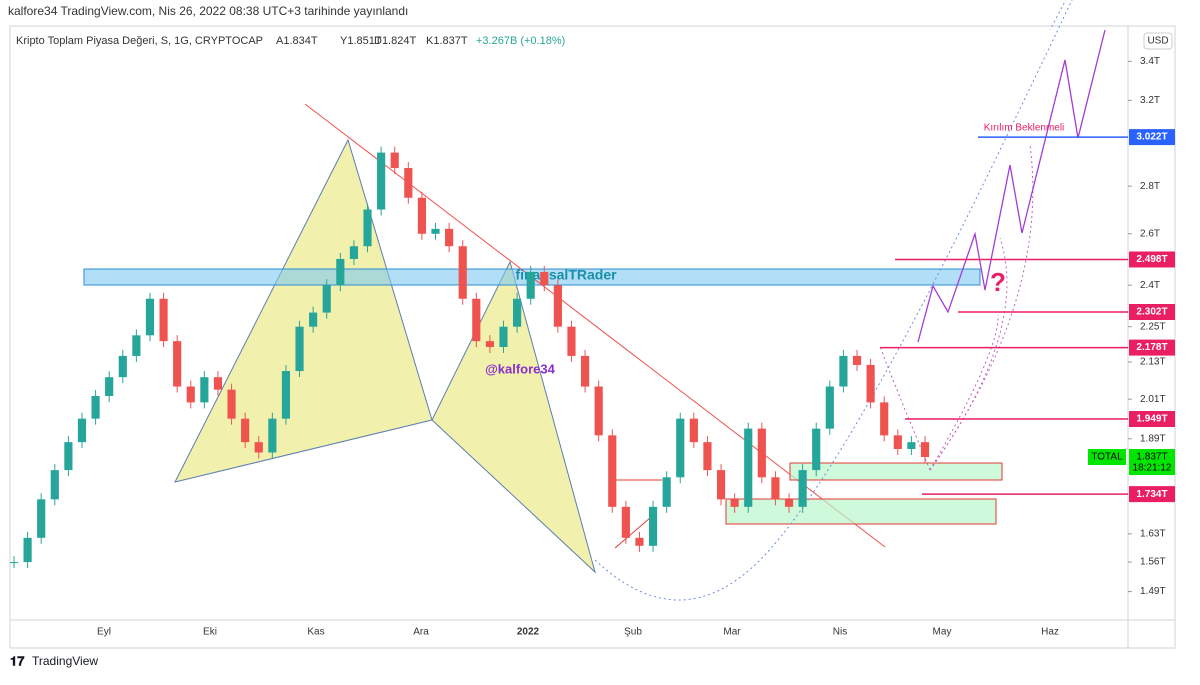 The height and width of the screenshot is (685, 1200). What do you see at coordinates (1151, 137) in the screenshot?
I see `level-label: 3.022T` at bounding box center [1151, 137].